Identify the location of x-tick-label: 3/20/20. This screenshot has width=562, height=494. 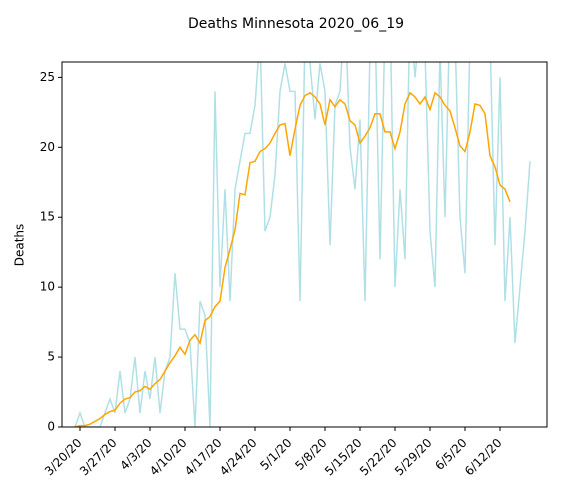
(63, 457).